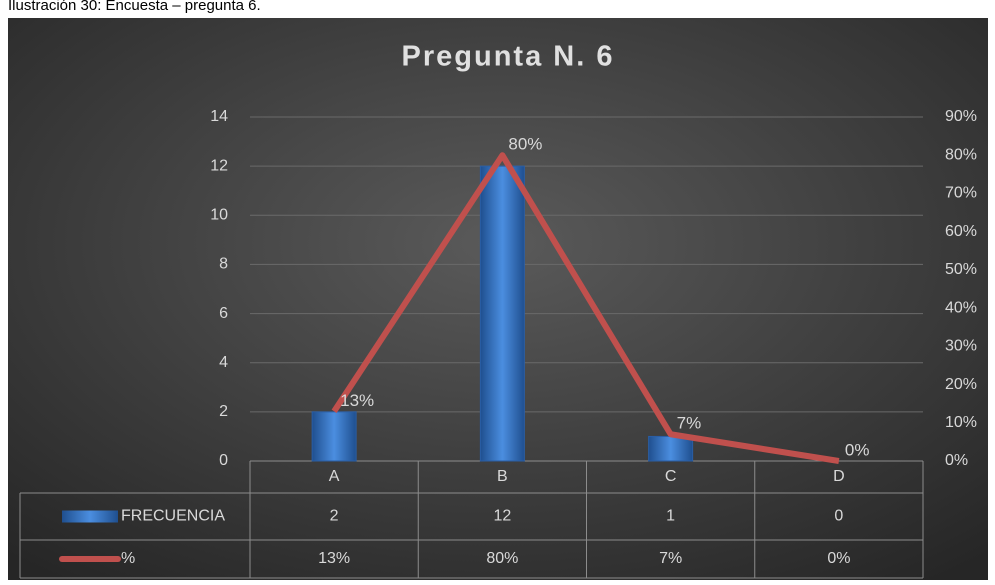 Image resolution: width=995 pixels, height=585 pixels. Describe the element at coordinates (961, 231) in the screenshot. I see `y2-tick-label: 60%` at that location.